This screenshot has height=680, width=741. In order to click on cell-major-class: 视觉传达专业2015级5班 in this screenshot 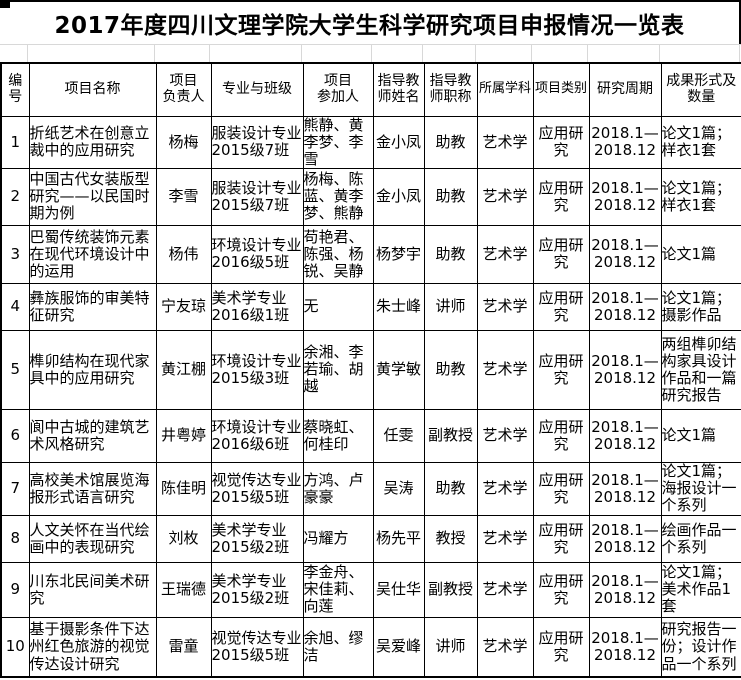, I will do `click(257, 488)`.